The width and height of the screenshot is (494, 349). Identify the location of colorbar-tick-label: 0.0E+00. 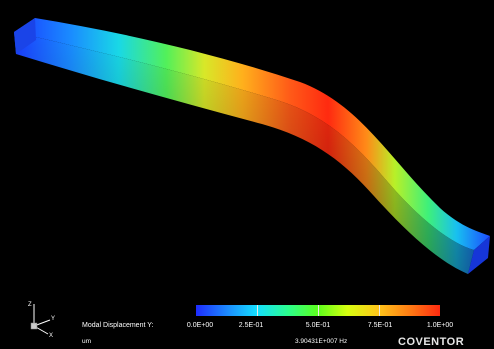
(200, 325).